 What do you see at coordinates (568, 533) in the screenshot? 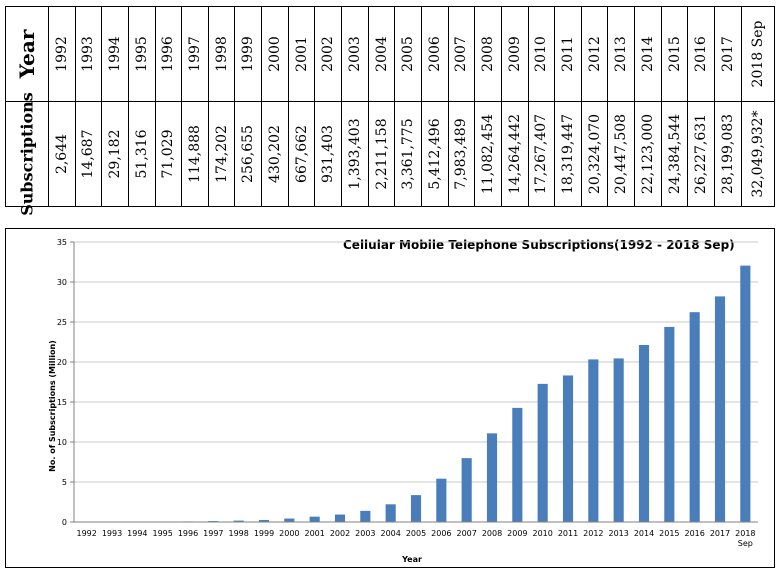
I see `x-tick-label: 2011` at bounding box center [568, 533].